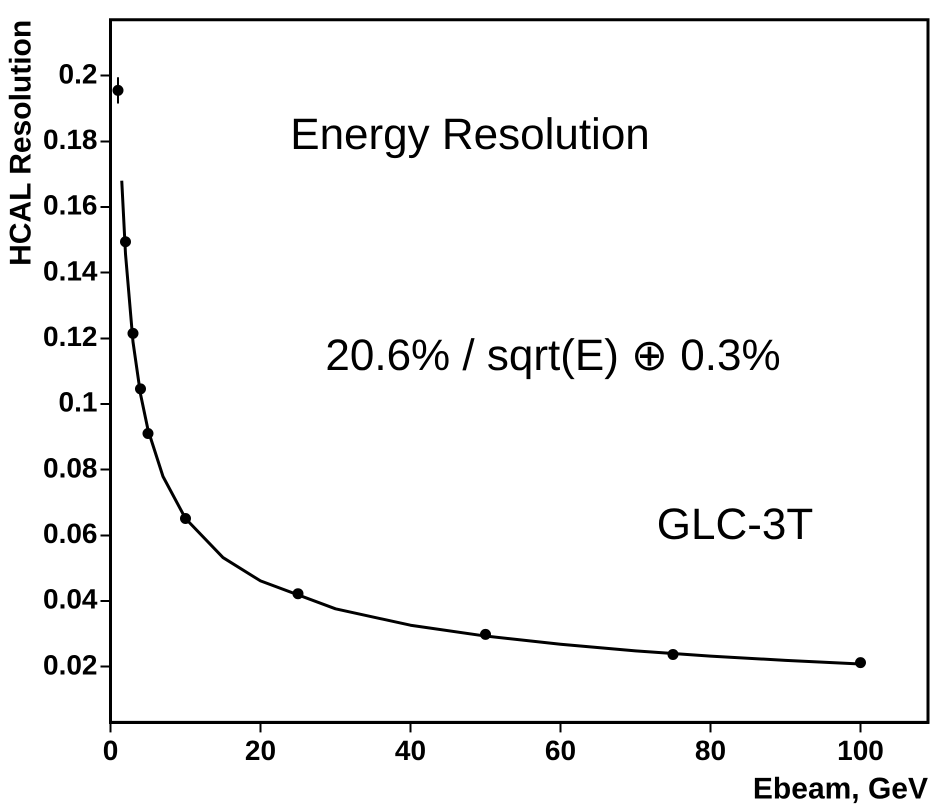 This screenshot has width=942, height=812. What do you see at coordinates (70, 205) in the screenshot?
I see `y-tick-label: 0.16` at bounding box center [70, 205].